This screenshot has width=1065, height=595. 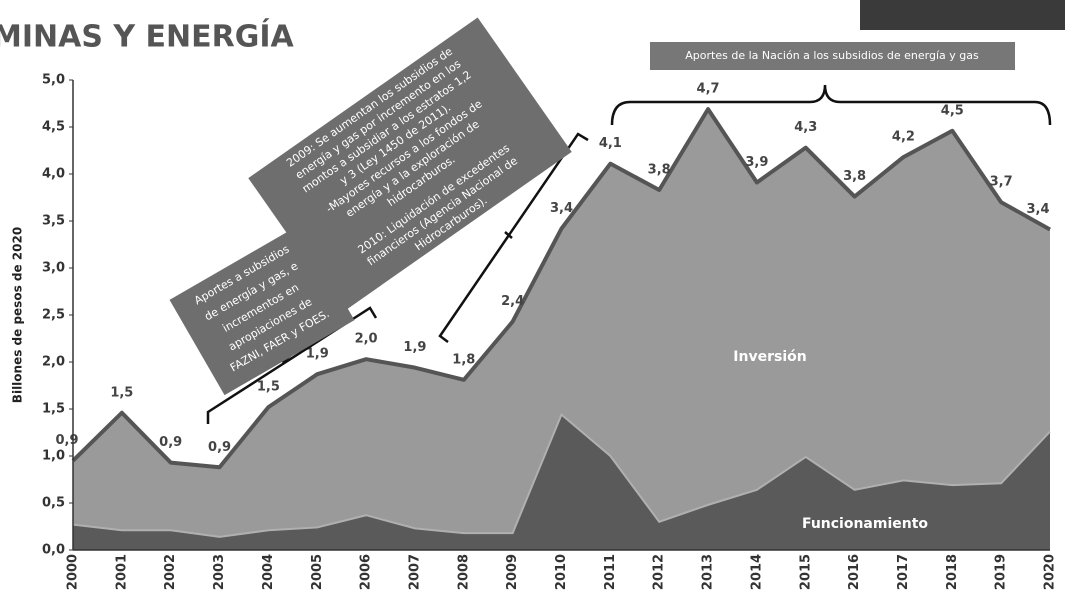 I want to click on x-tick-label: 2010, so click(x=561, y=572).